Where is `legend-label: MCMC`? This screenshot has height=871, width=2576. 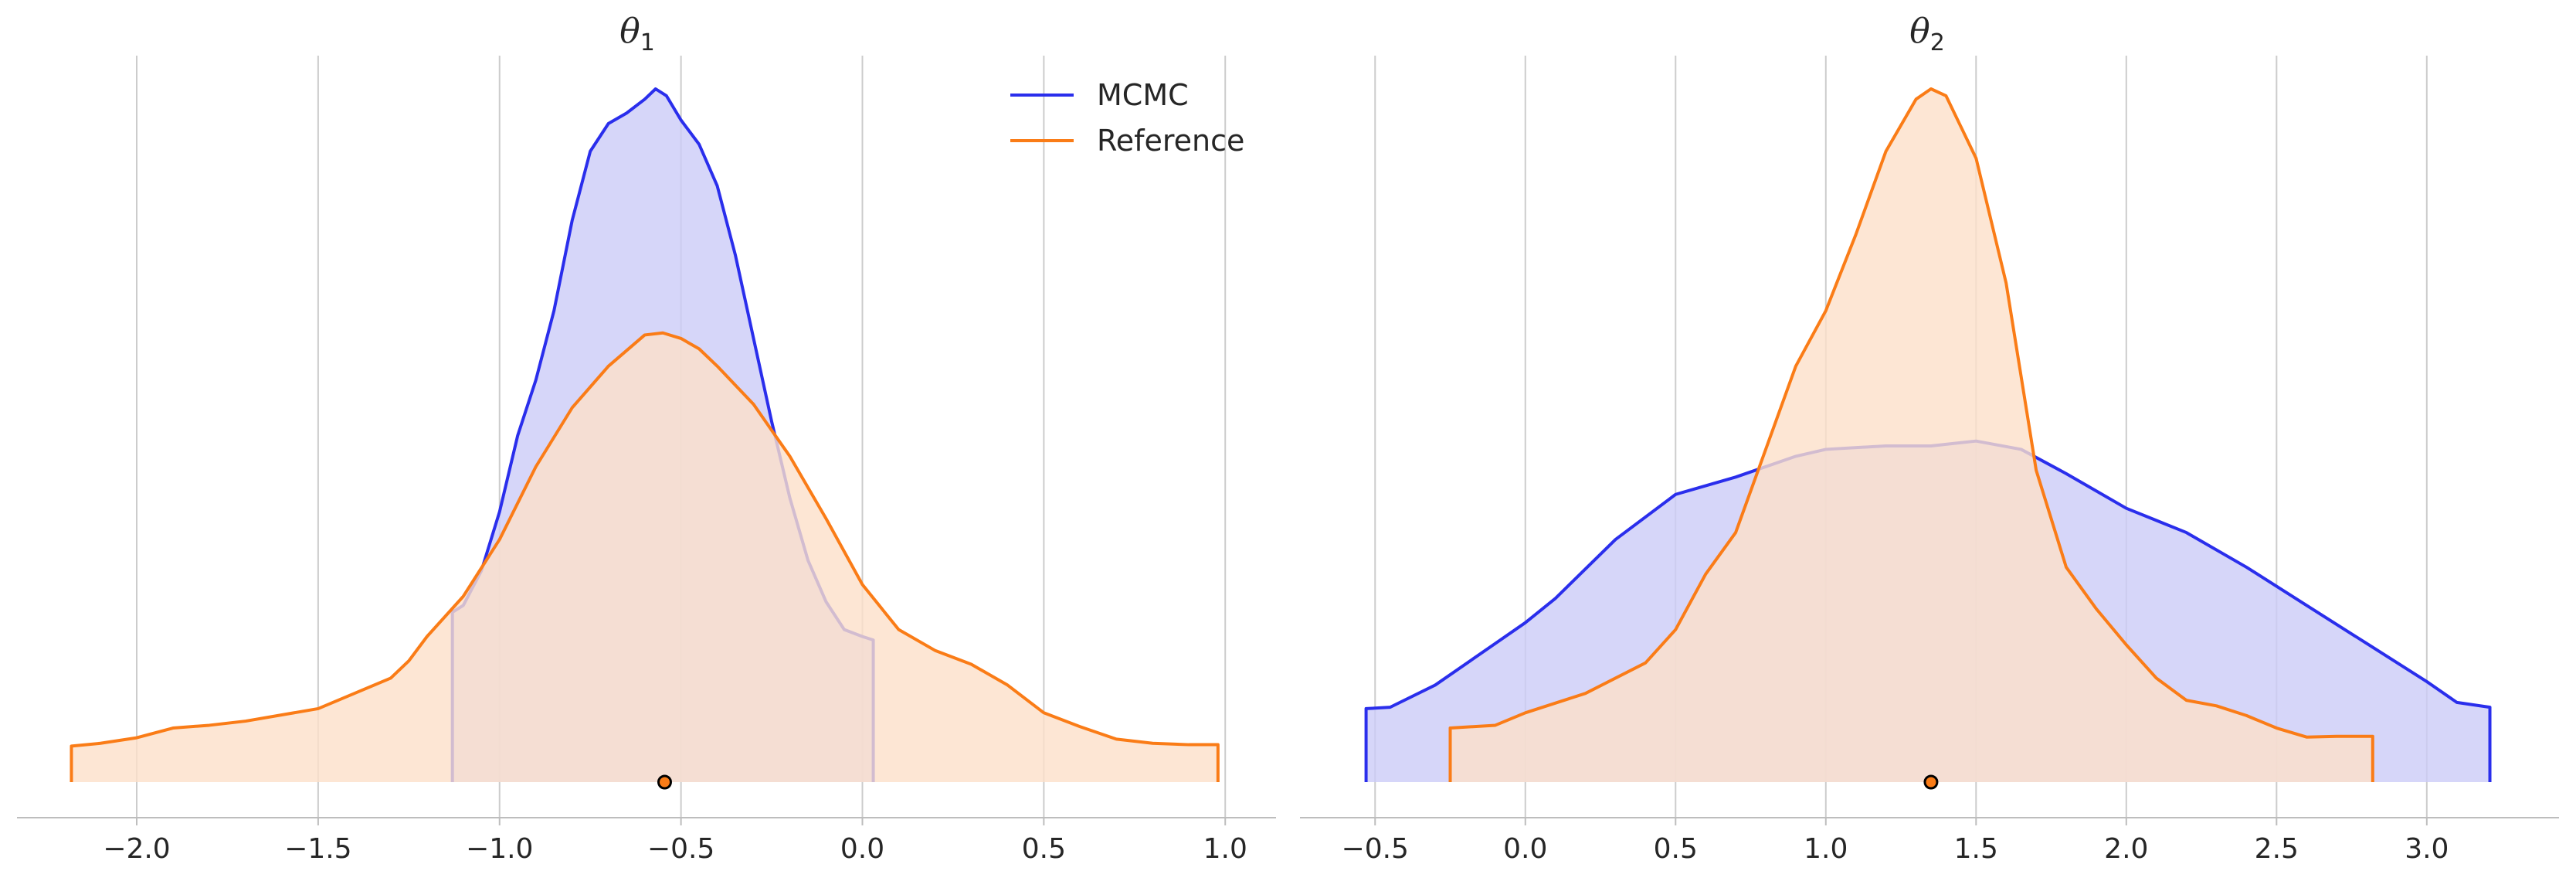 legend-label: MCMC is located at coordinates (1143, 95).